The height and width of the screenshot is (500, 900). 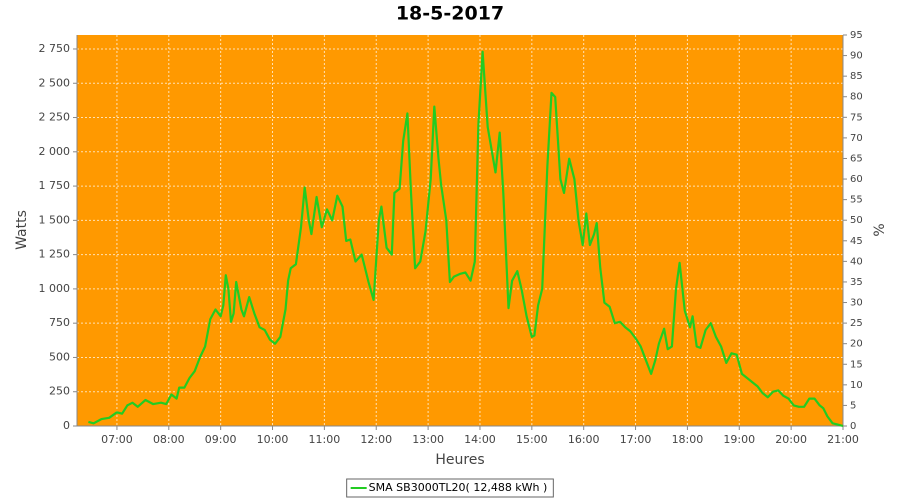 I want to click on y-axis-label: Watts, so click(x=22, y=230).